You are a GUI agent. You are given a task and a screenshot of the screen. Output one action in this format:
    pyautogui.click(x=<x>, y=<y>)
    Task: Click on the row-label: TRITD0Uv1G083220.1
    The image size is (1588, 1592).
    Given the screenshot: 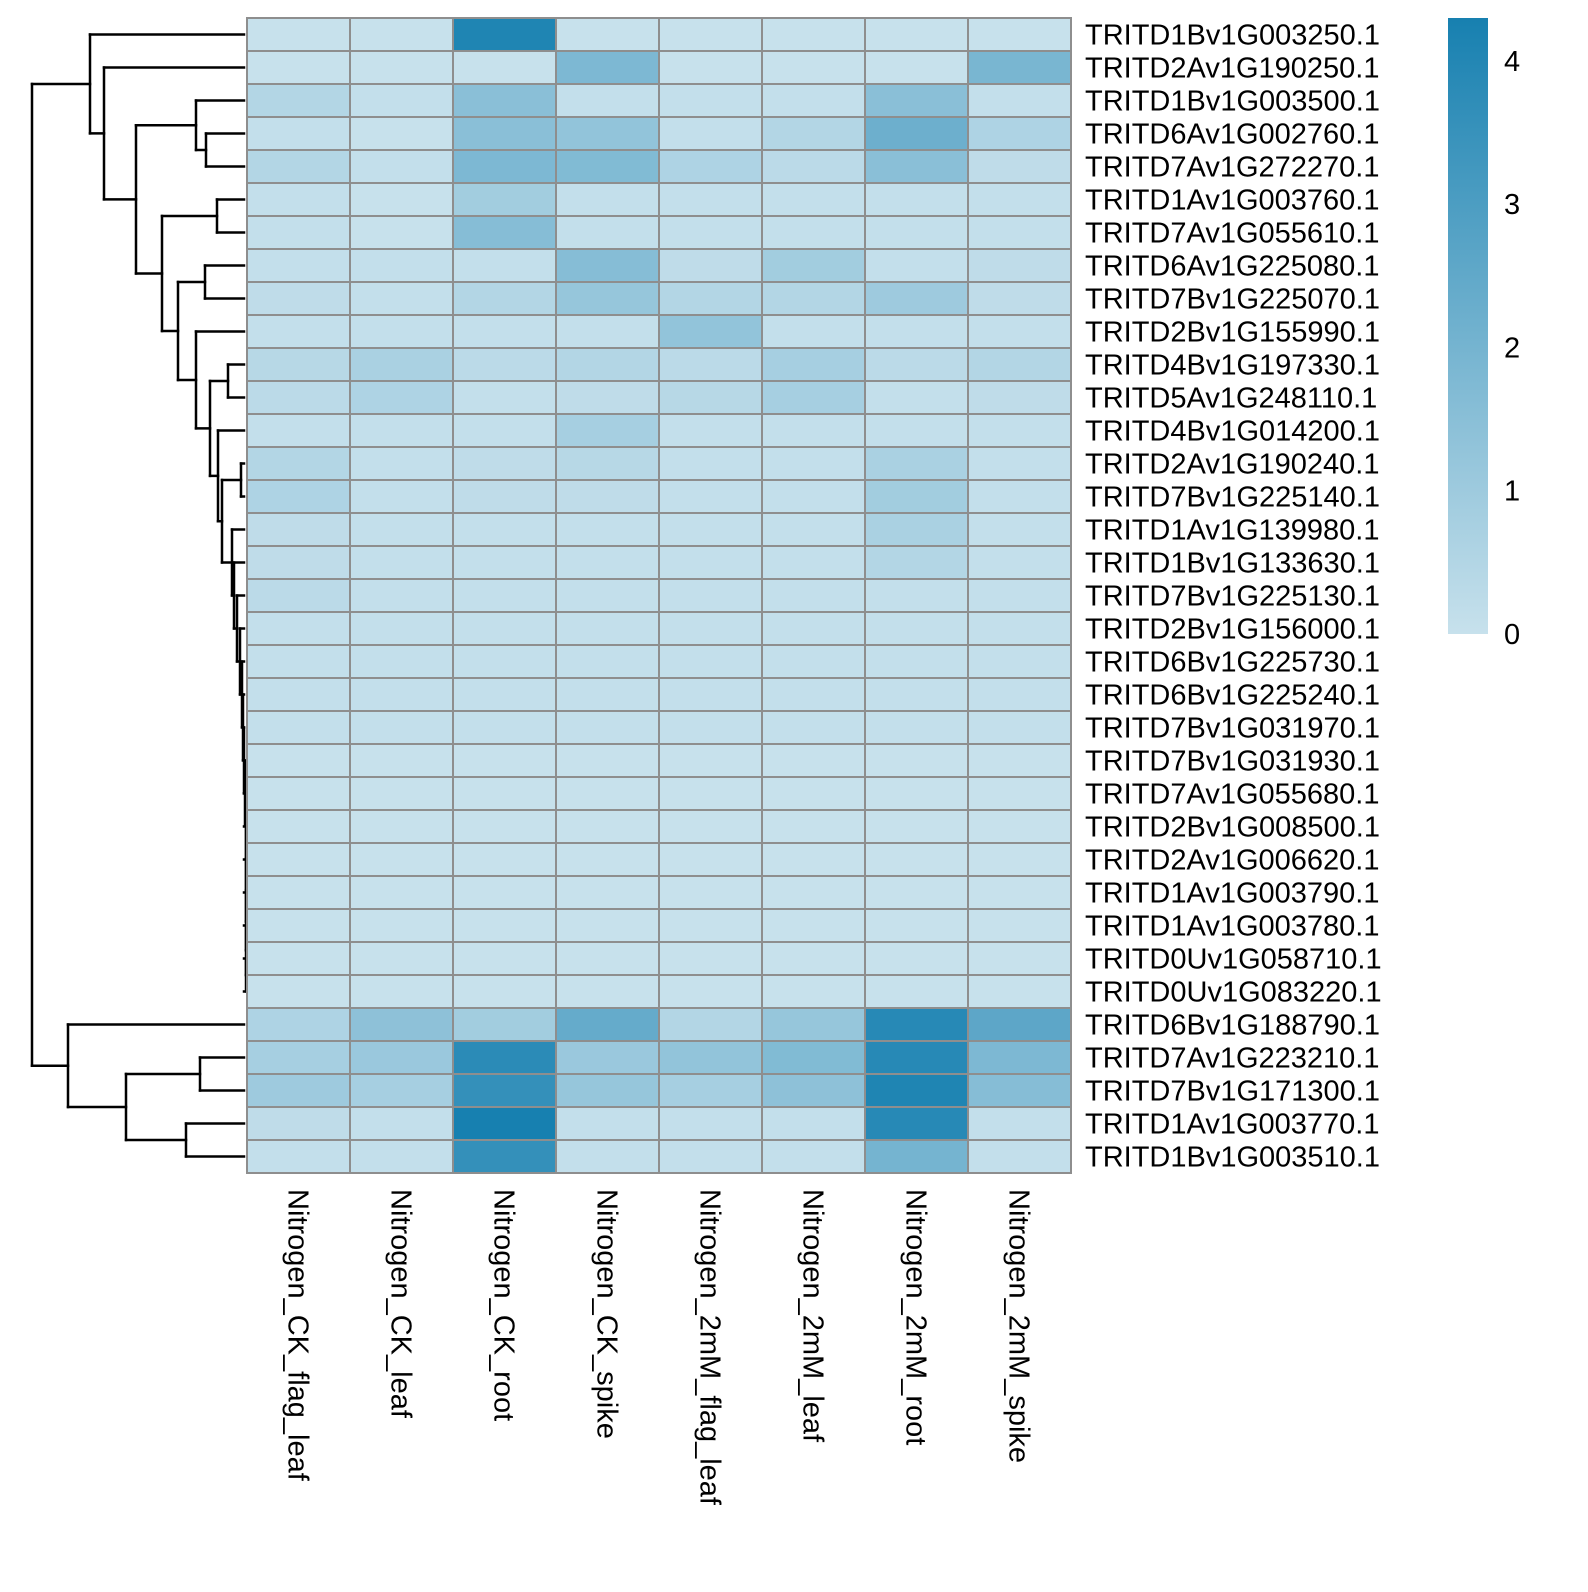 What is the action you would take?
    pyautogui.click(x=1233, y=993)
    